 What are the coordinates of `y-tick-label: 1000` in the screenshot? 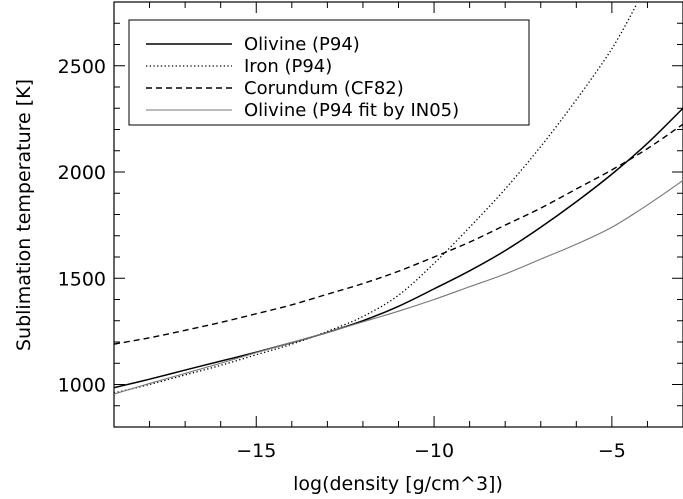 It's located at (82, 386).